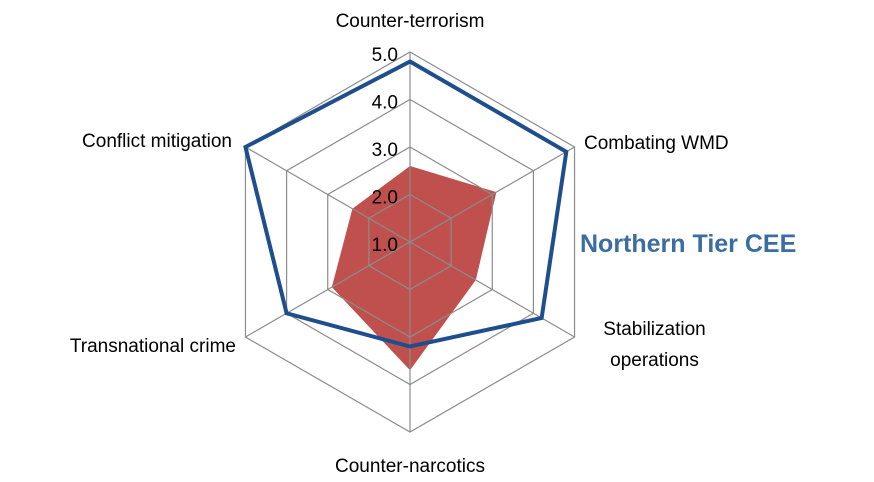  What do you see at coordinates (385, 245) in the screenshot?
I see `tick-label: 1.0` at bounding box center [385, 245].